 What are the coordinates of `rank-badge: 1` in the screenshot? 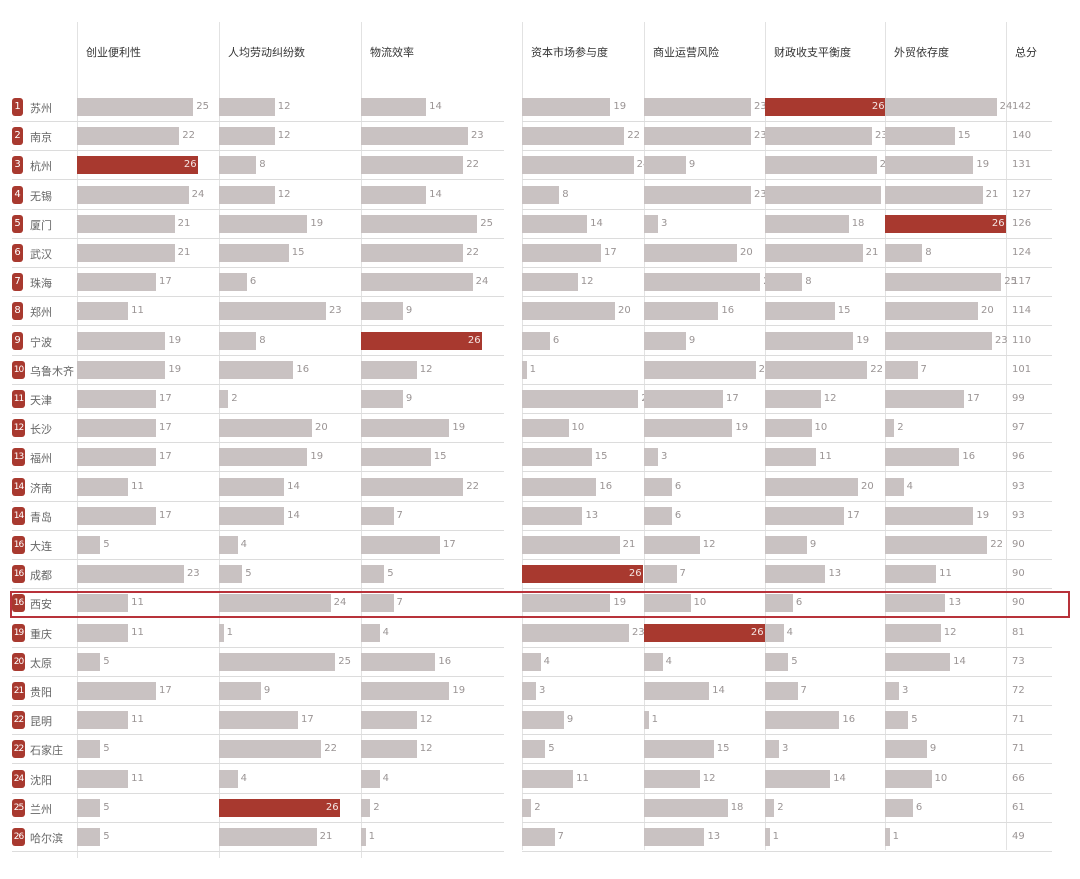 It's located at (17, 107).